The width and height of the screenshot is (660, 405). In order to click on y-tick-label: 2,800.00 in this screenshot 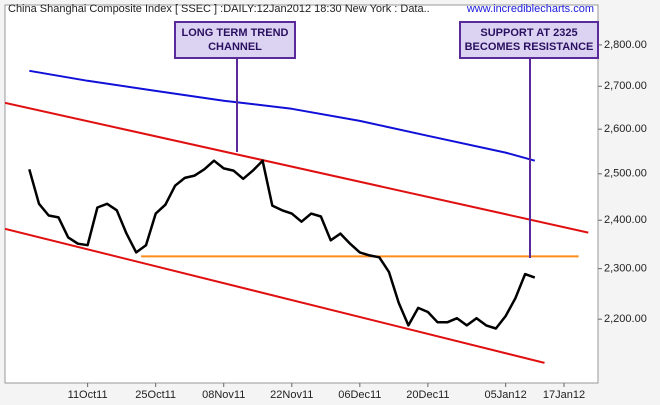, I will do `click(625, 45)`.